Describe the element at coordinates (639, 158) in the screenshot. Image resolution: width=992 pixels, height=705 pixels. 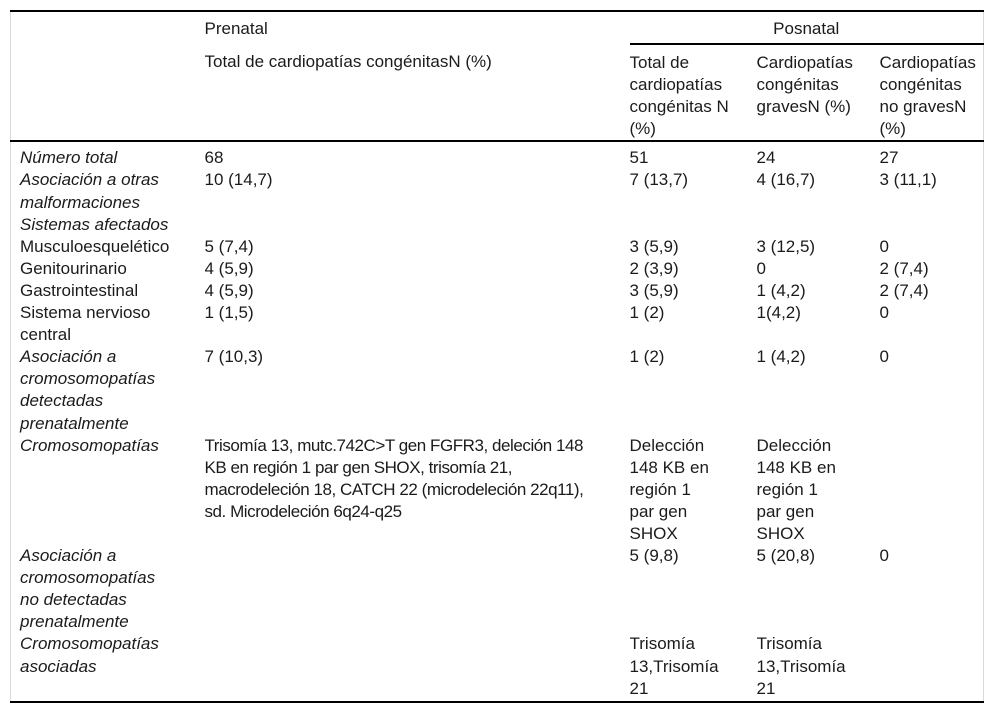
I see `cell-posnatal-total: 51` at that location.